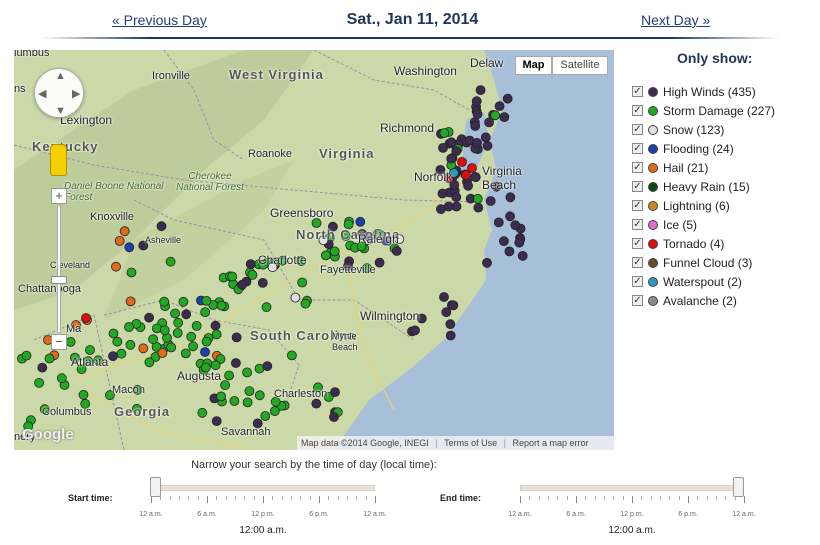 The width and height of the screenshot is (820, 545). I want to click on pegman-icon, so click(58, 160).